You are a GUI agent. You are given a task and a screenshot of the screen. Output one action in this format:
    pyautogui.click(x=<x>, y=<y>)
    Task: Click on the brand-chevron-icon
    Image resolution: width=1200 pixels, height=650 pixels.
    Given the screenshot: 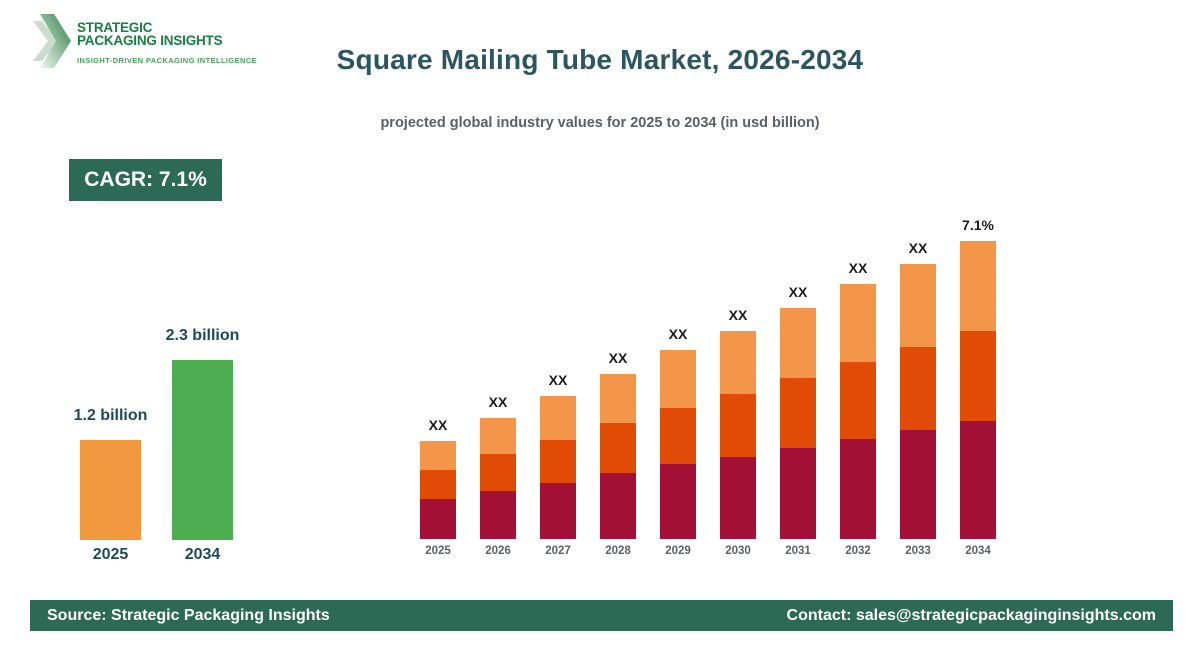 What is the action you would take?
    pyautogui.click(x=52, y=41)
    